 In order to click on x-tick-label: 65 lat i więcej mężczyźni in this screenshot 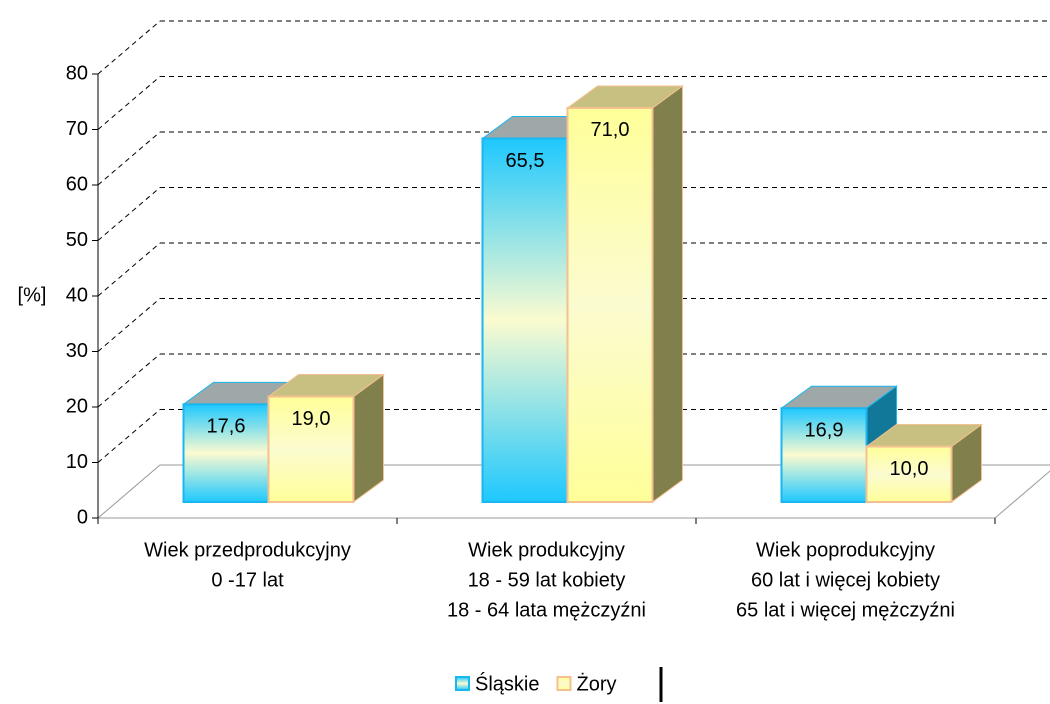, I will do `click(845, 610)`.